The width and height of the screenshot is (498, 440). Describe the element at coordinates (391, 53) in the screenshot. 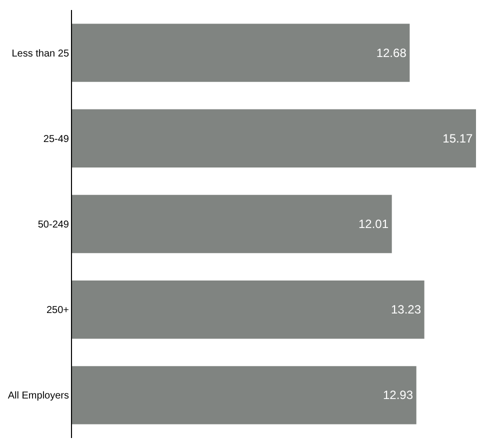

I see `data-label: 12.68` at that location.